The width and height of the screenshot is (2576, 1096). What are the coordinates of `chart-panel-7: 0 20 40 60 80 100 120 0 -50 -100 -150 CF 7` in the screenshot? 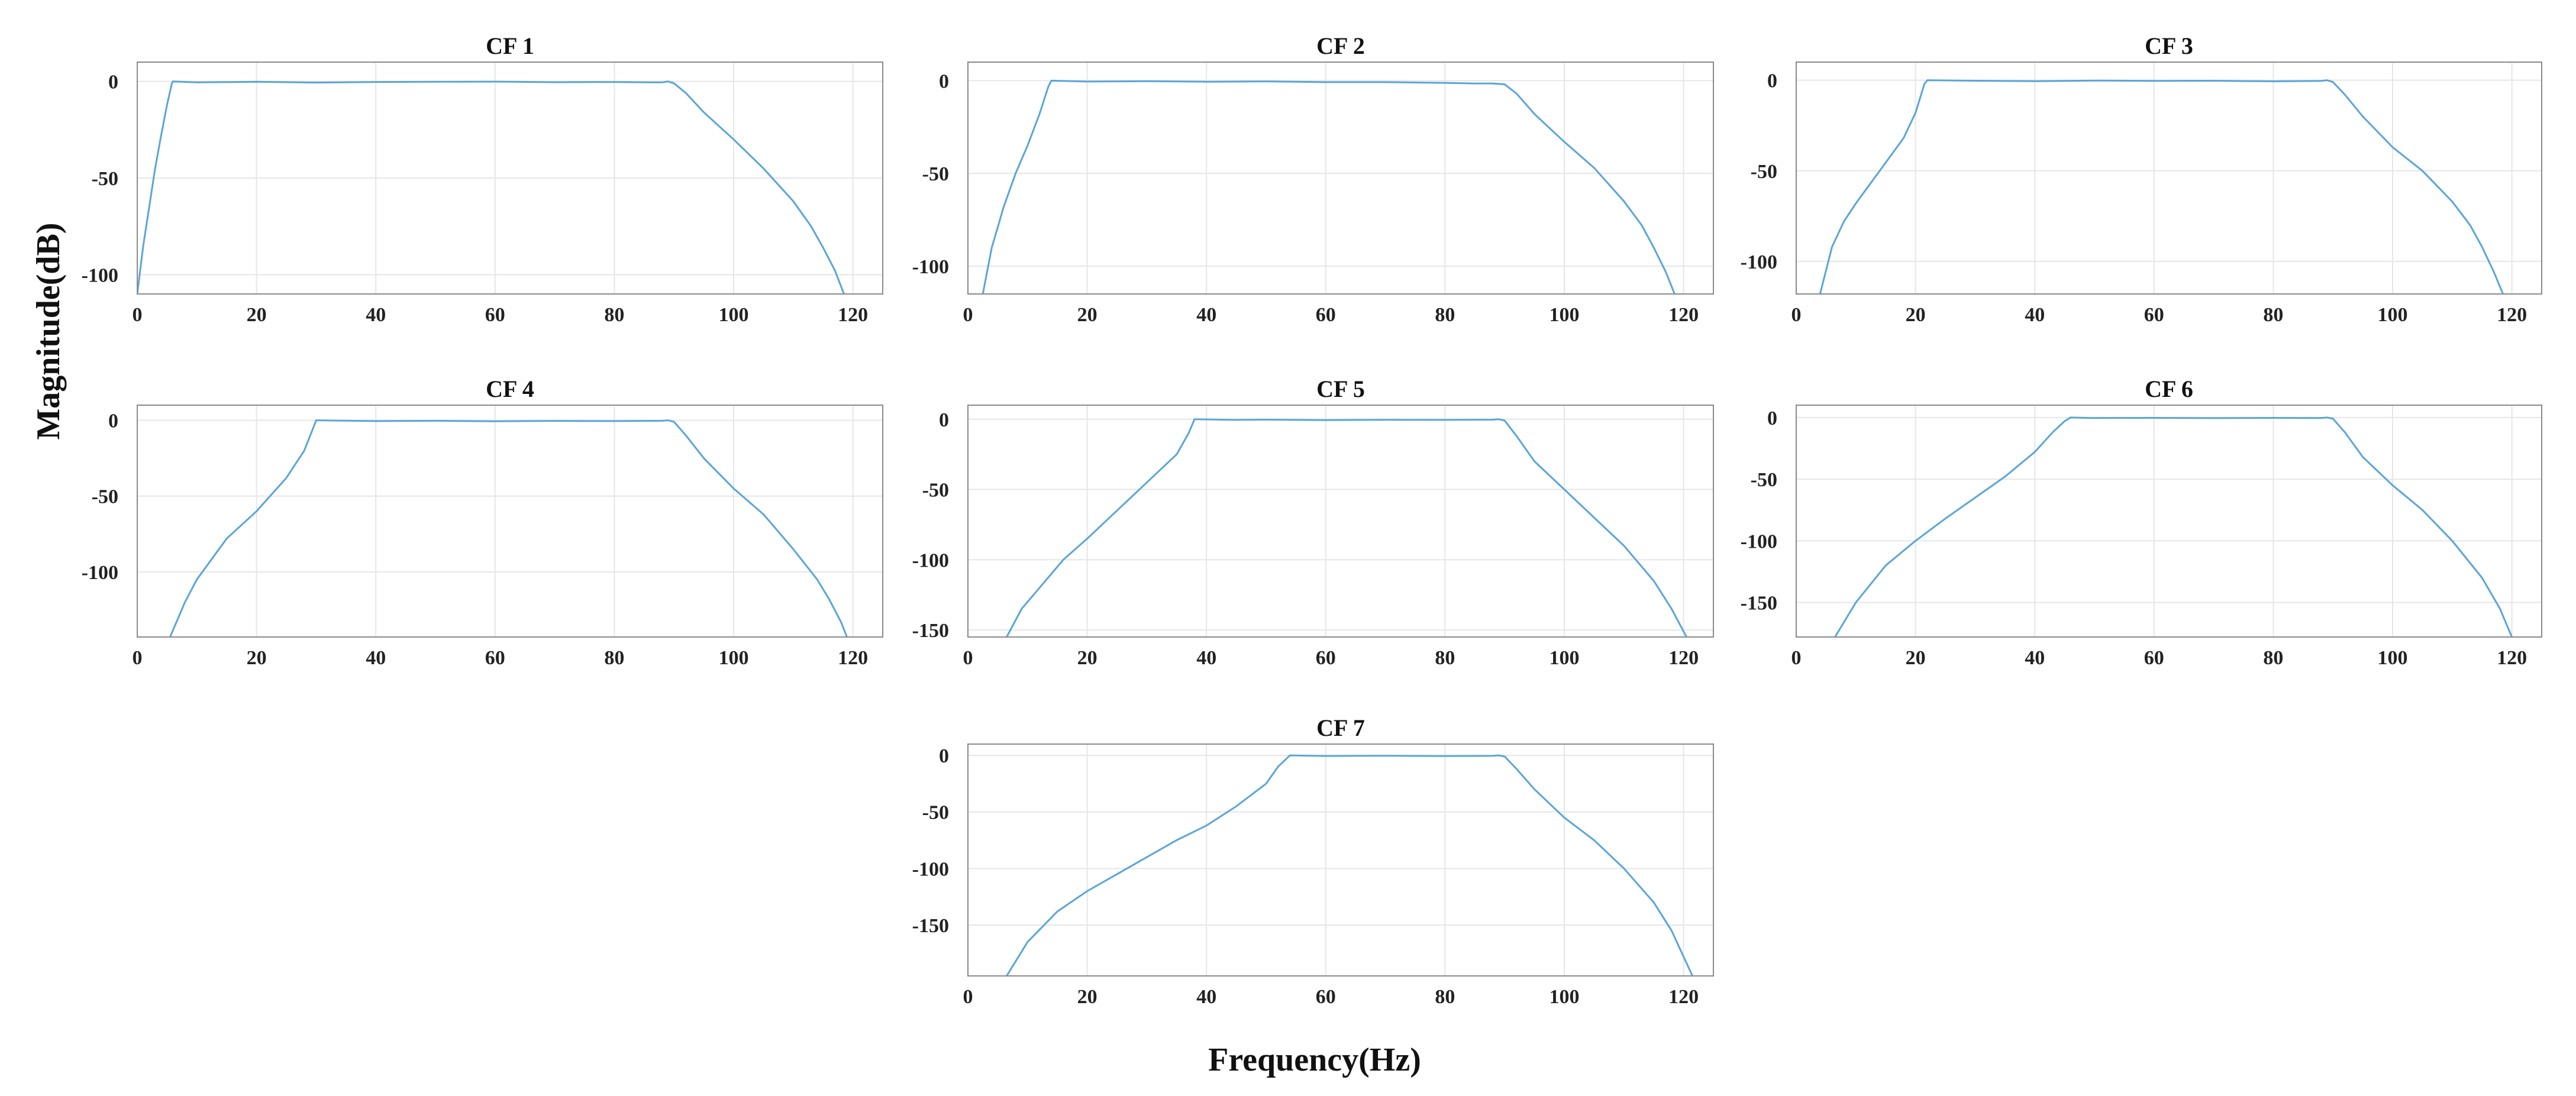 It's located at (1313, 861).